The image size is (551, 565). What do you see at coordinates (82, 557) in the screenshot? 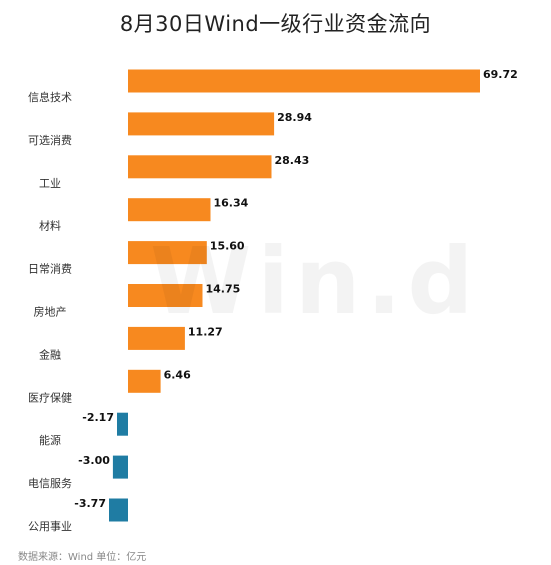
I see `source-note: 数据来源：Wind 单位：亿元` at bounding box center [82, 557].